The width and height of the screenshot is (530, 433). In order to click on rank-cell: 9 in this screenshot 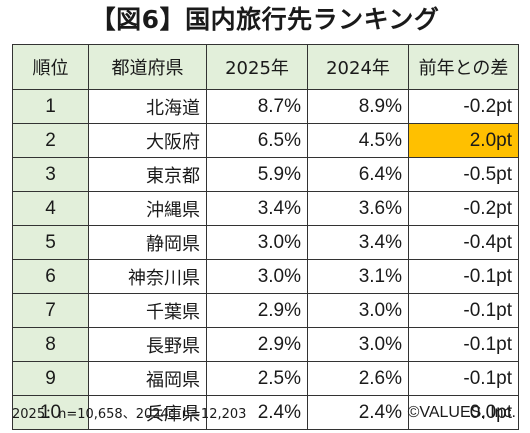, I will do `click(50, 378)`.